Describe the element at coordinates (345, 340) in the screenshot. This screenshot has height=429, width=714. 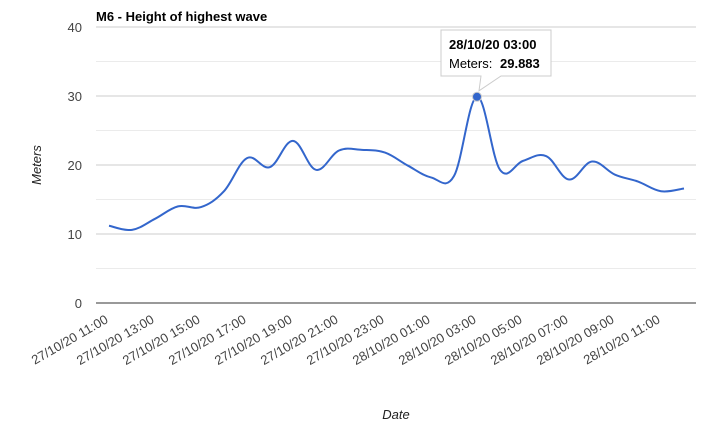
I see `x-tick-label: 27/10/20 23:00` at that location.